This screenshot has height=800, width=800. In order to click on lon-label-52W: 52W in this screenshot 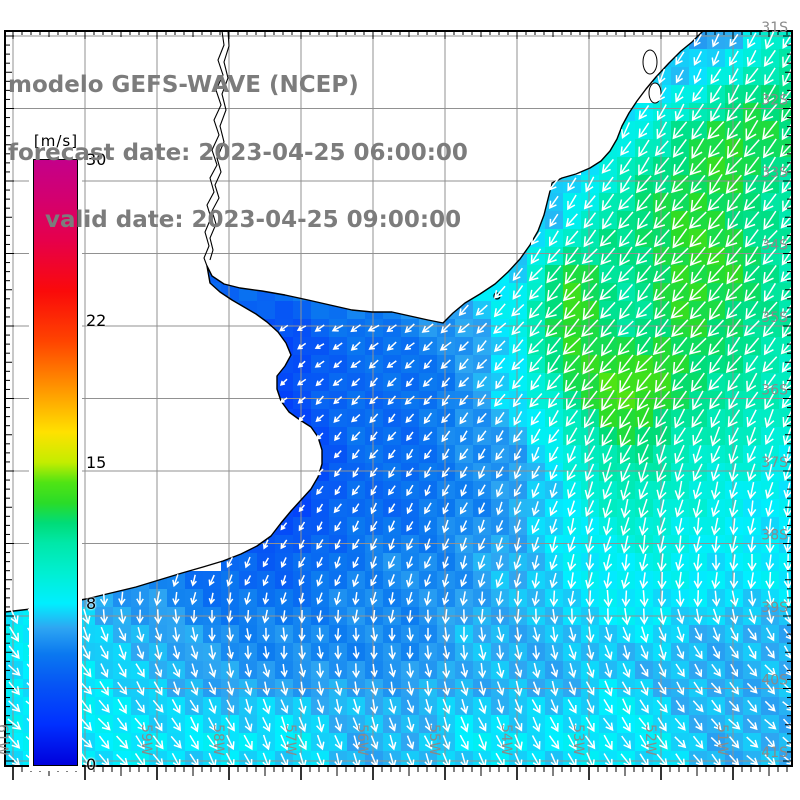, I will do `click(650, 740)`.